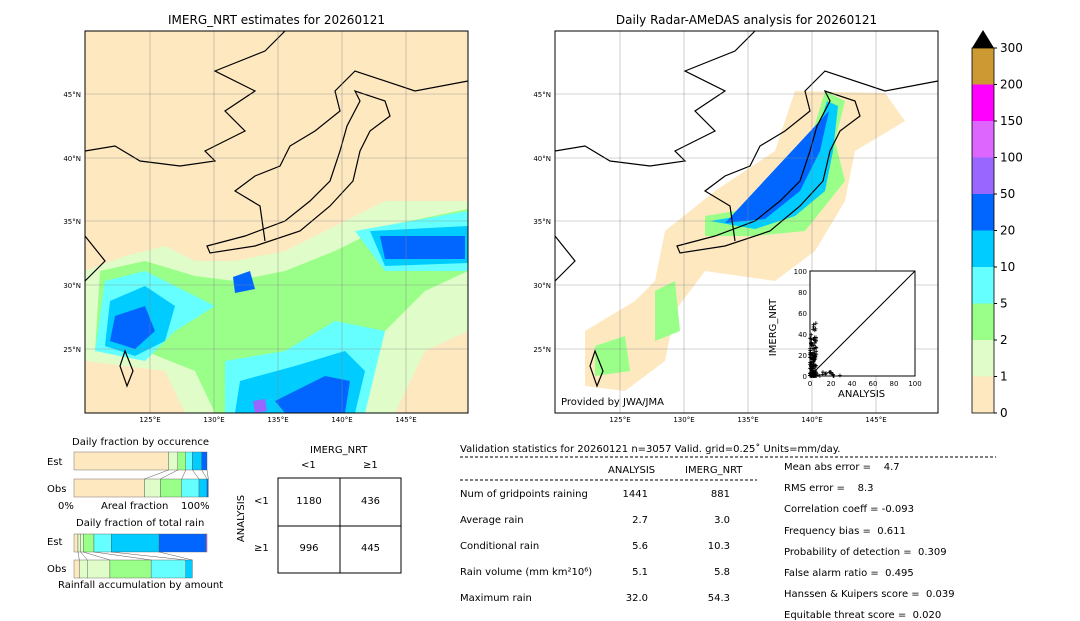  What do you see at coordinates (57, 569) in the screenshot?
I see `rain-obs-label: Obs` at bounding box center [57, 569].